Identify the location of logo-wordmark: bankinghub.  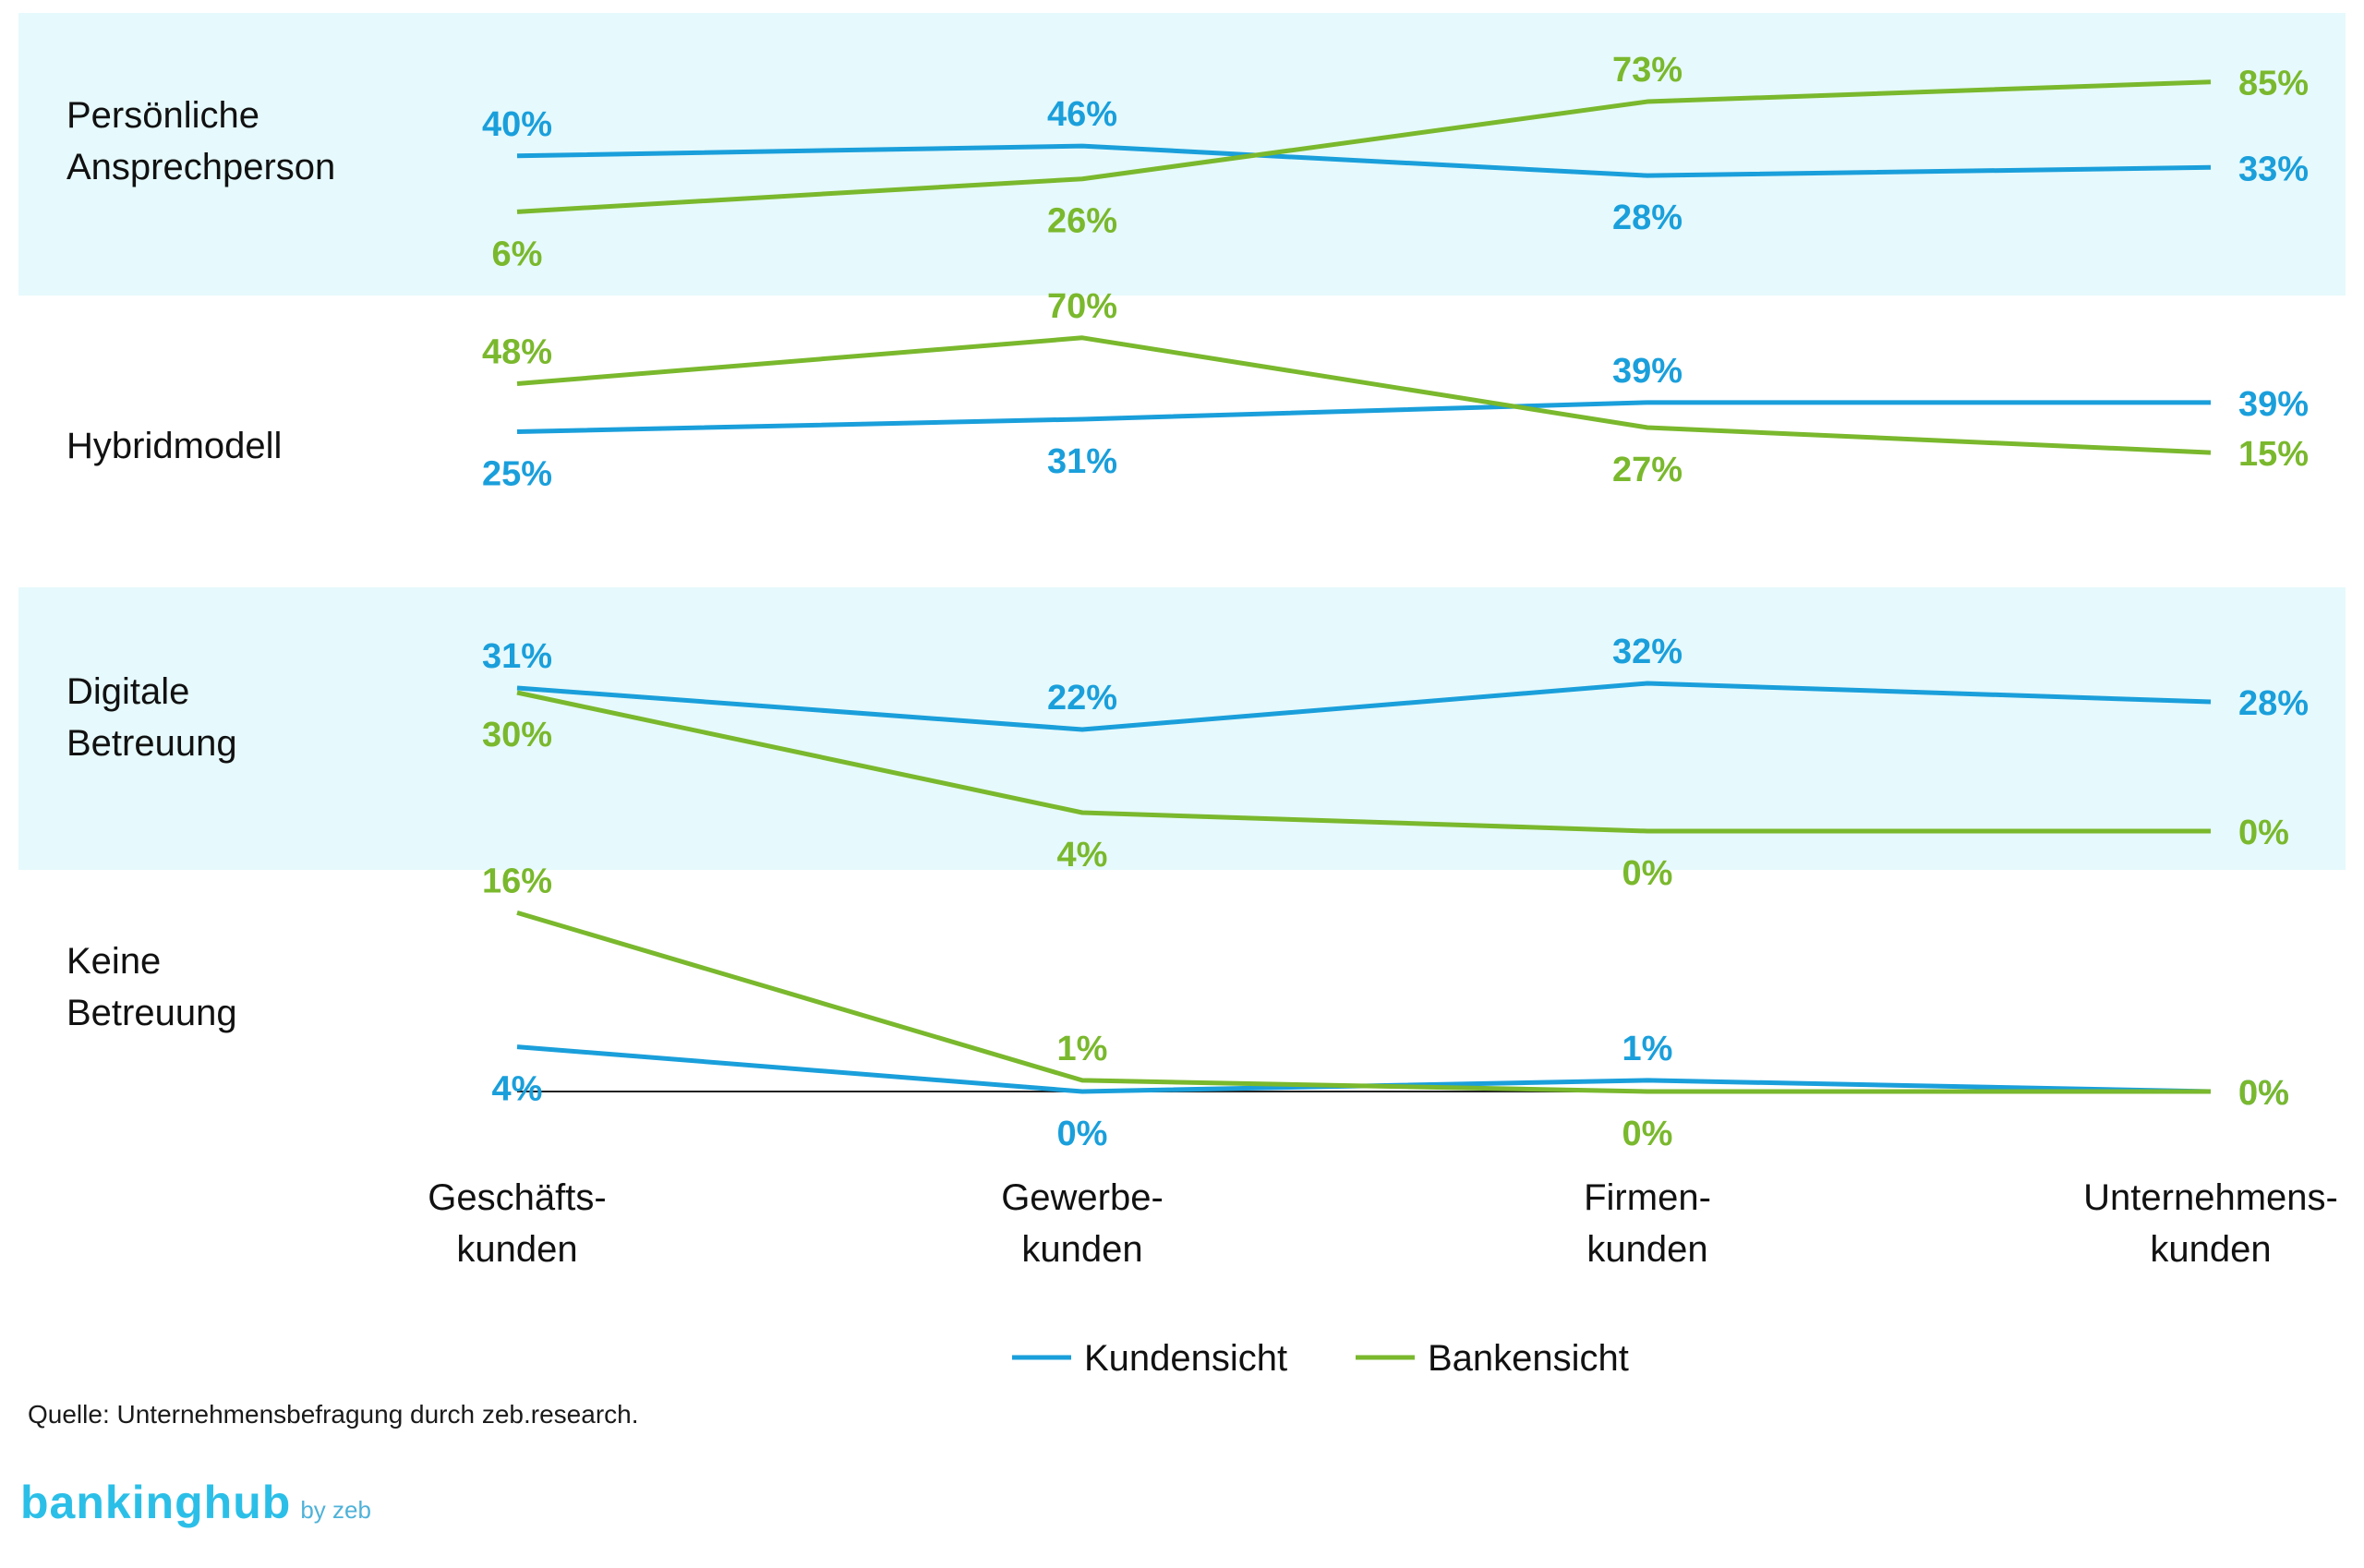
(156, 1502).